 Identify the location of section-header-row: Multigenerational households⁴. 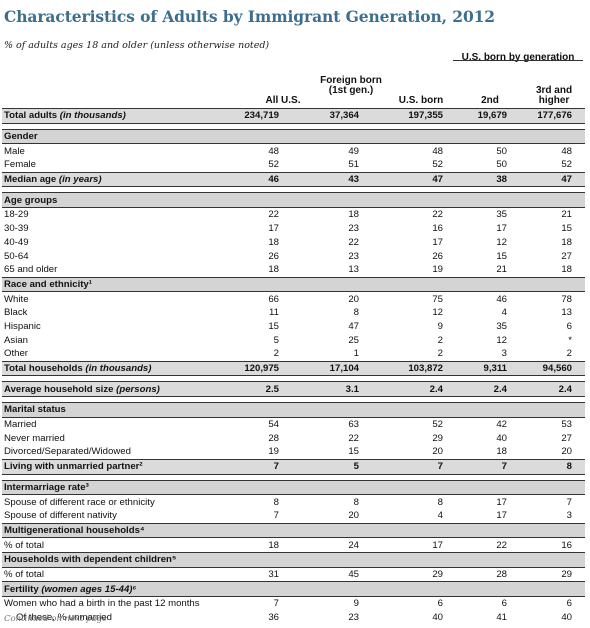
(293, 530).